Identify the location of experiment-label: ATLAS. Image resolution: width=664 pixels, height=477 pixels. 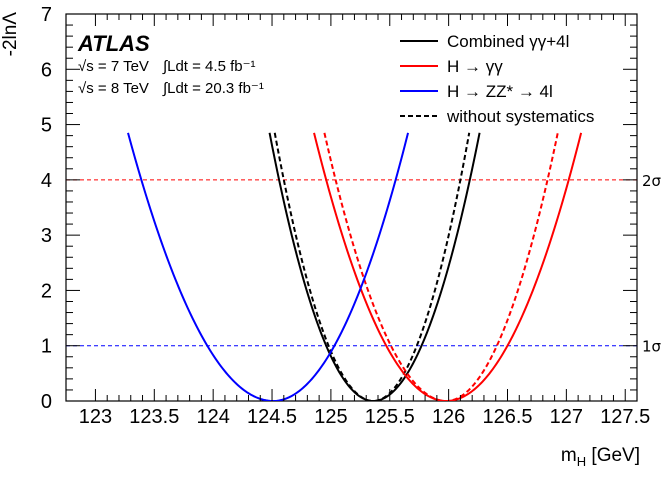
(113, 43).